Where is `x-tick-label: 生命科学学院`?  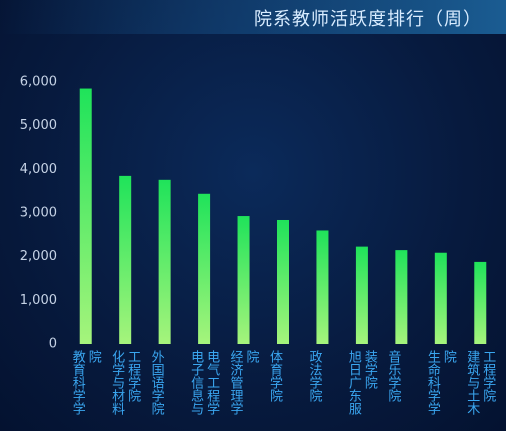
x-tick-label: 生命科学学院 is located at coordinates (440, 382).